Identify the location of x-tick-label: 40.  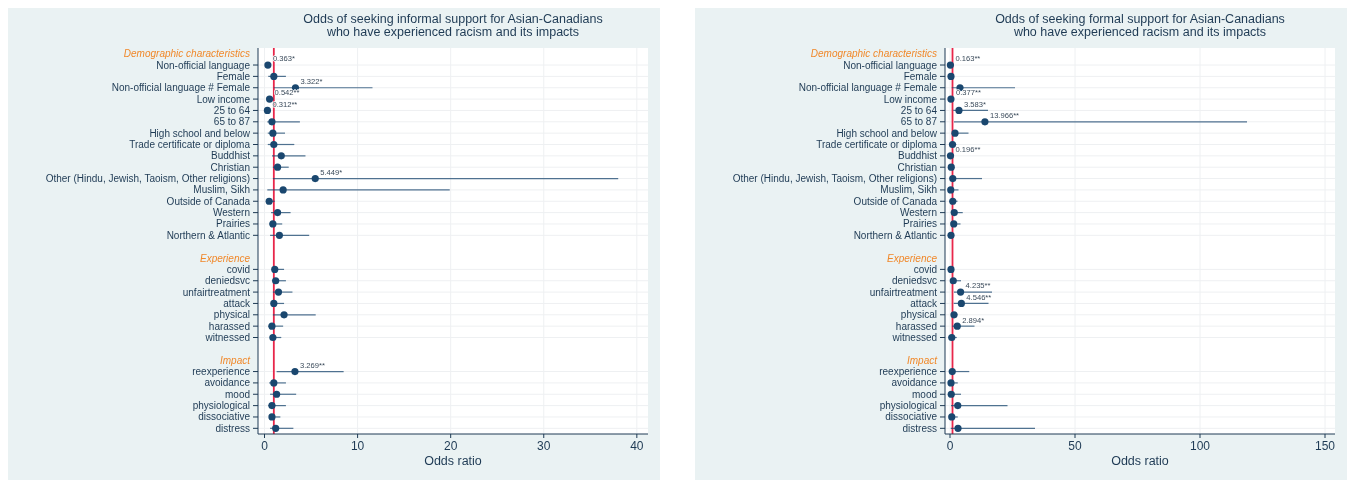
(637, 446).